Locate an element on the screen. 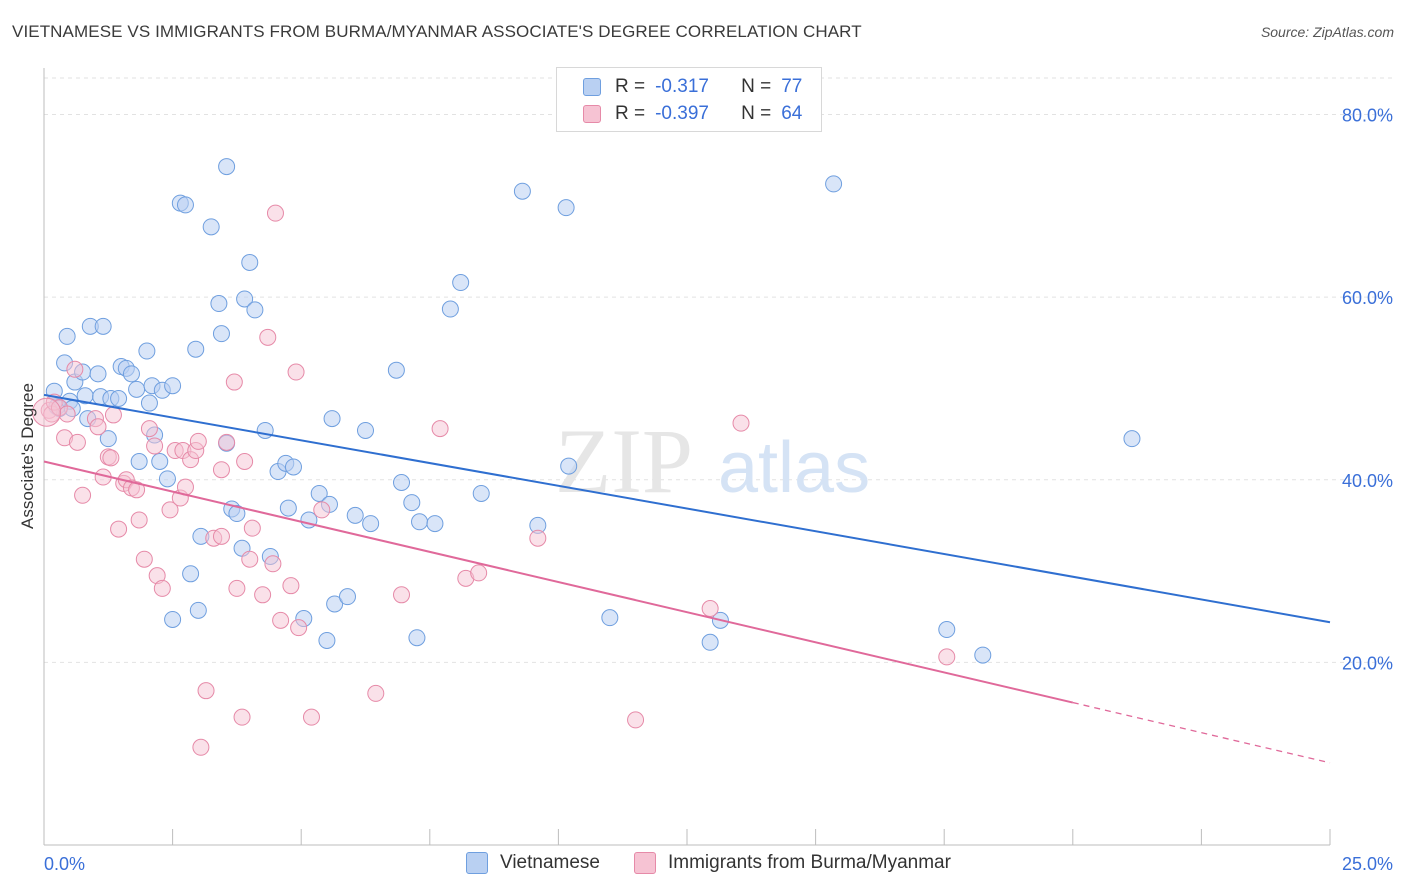 The height and width of the screenshot is (892, 1406). y-tick-label: 20.0% is located at coordinates (1367, 663).